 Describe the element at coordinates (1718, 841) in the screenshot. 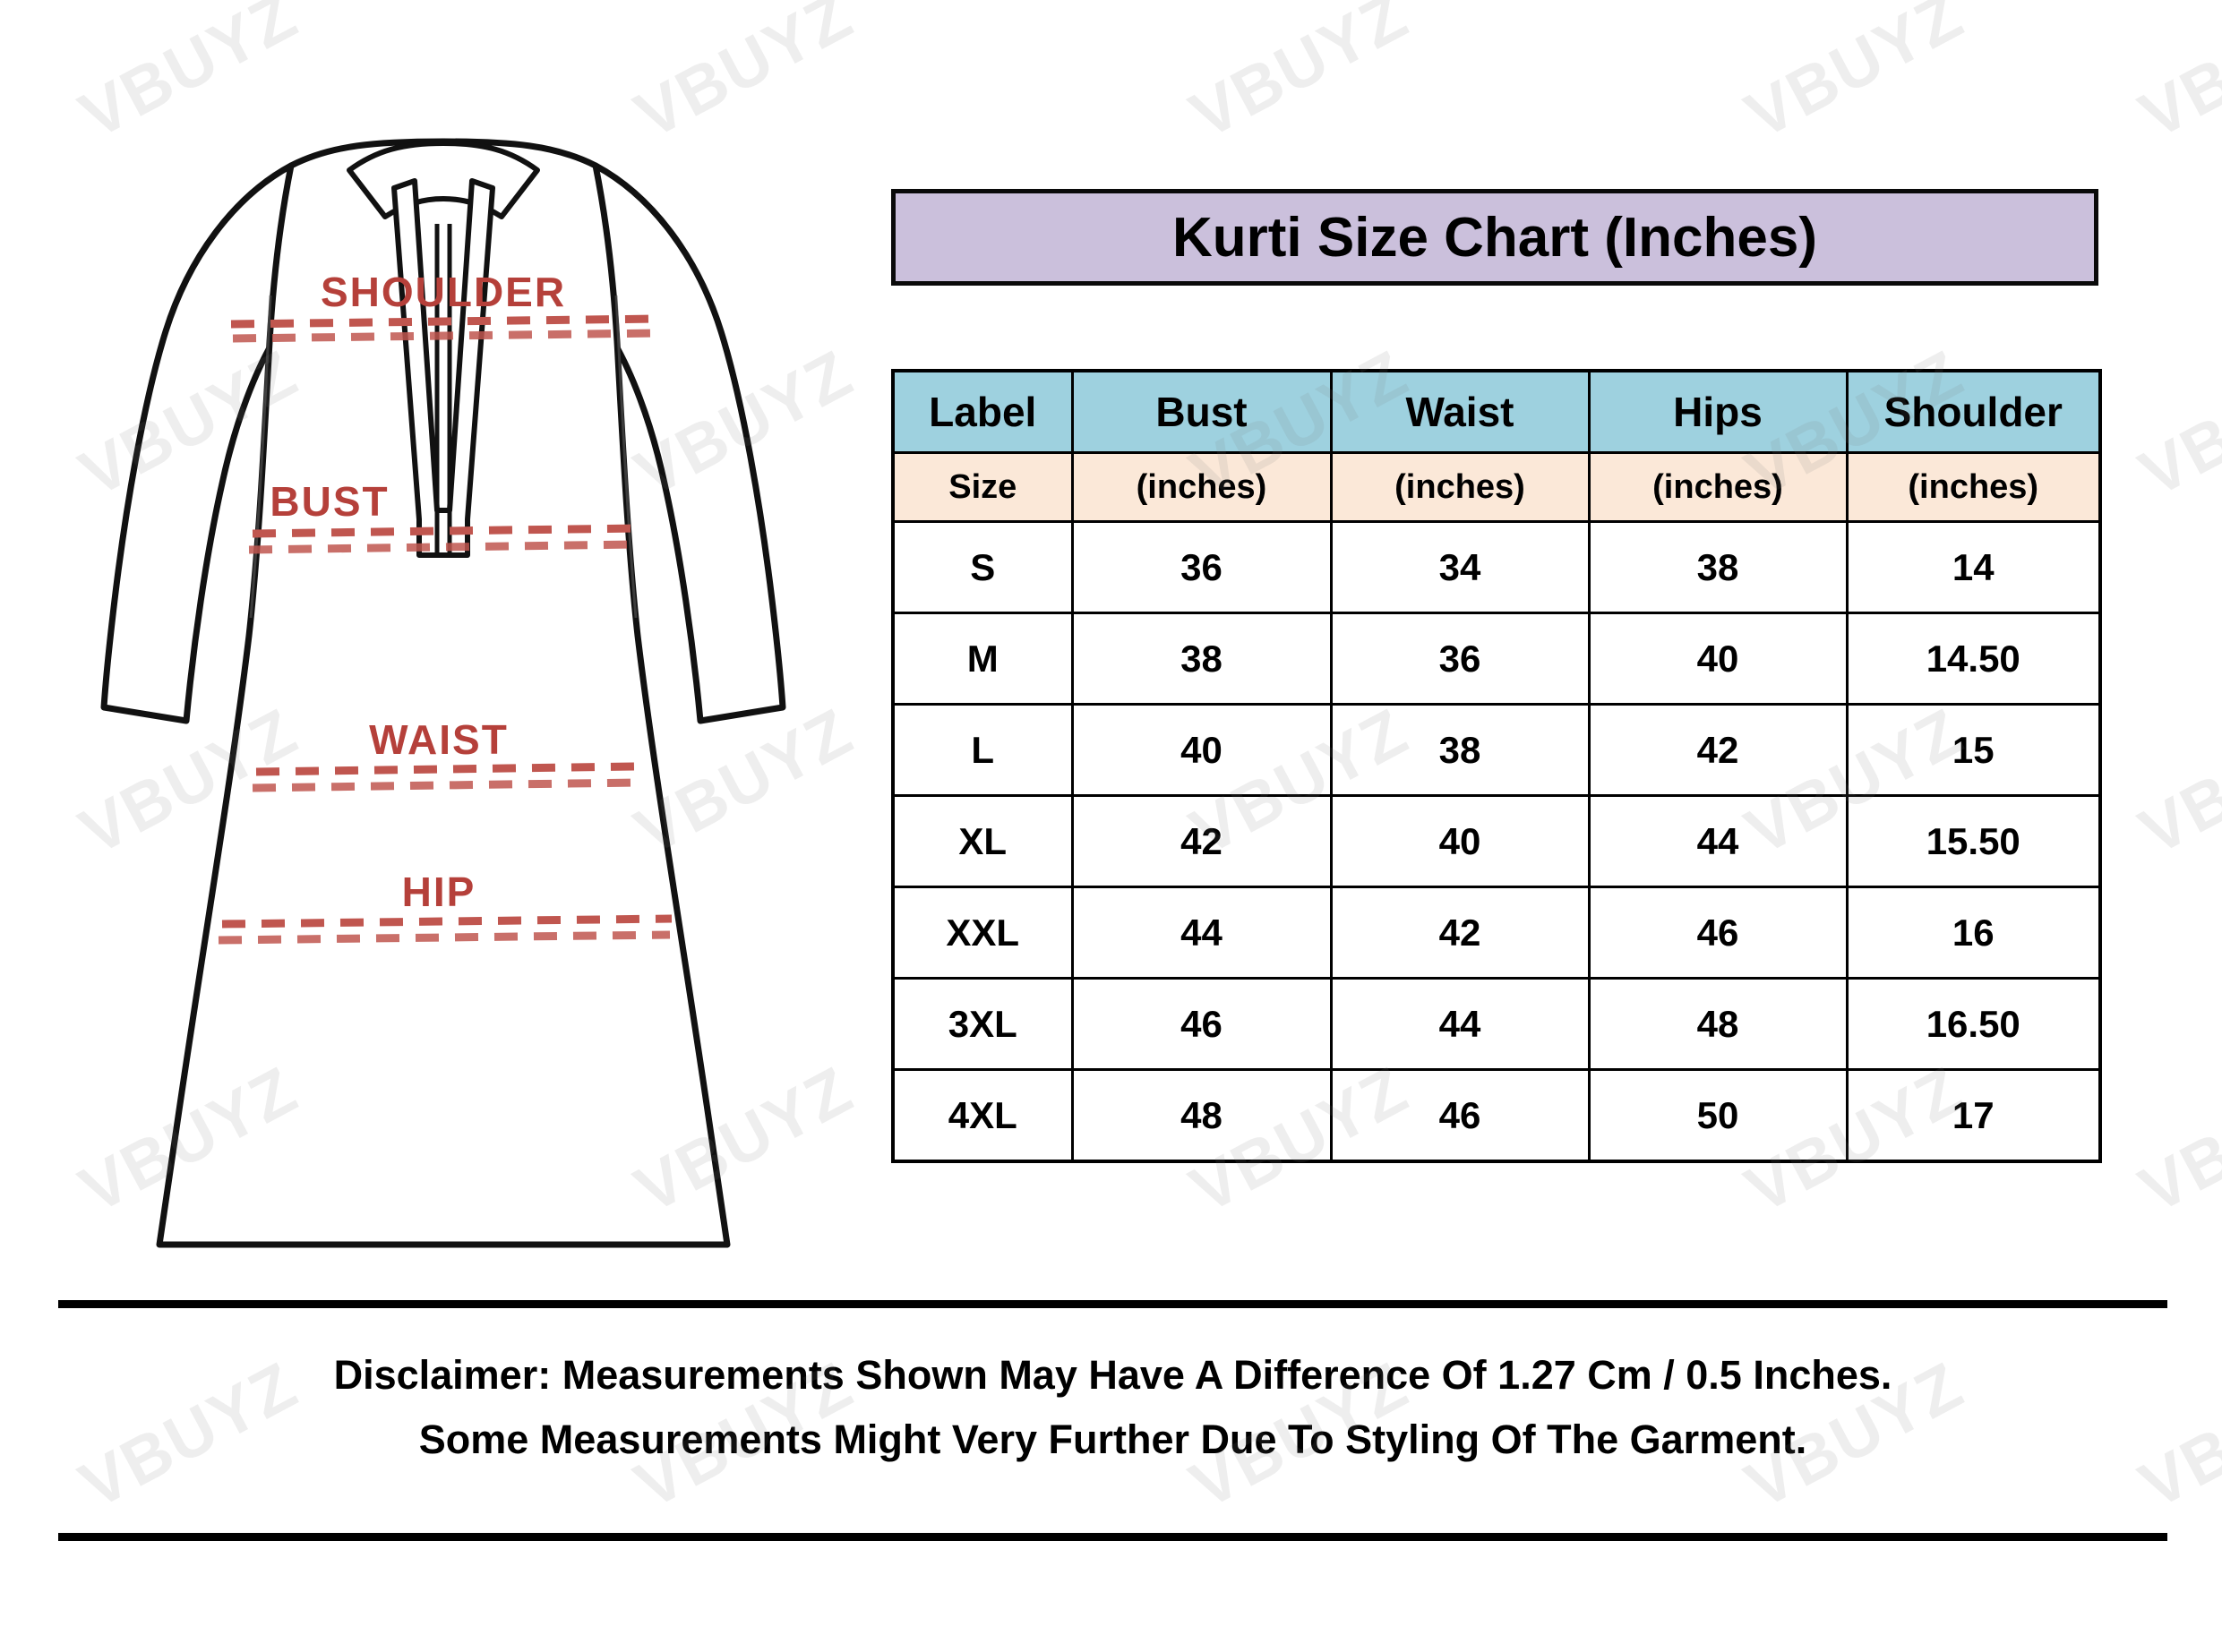

I see `cell-hips: 44` at that location.